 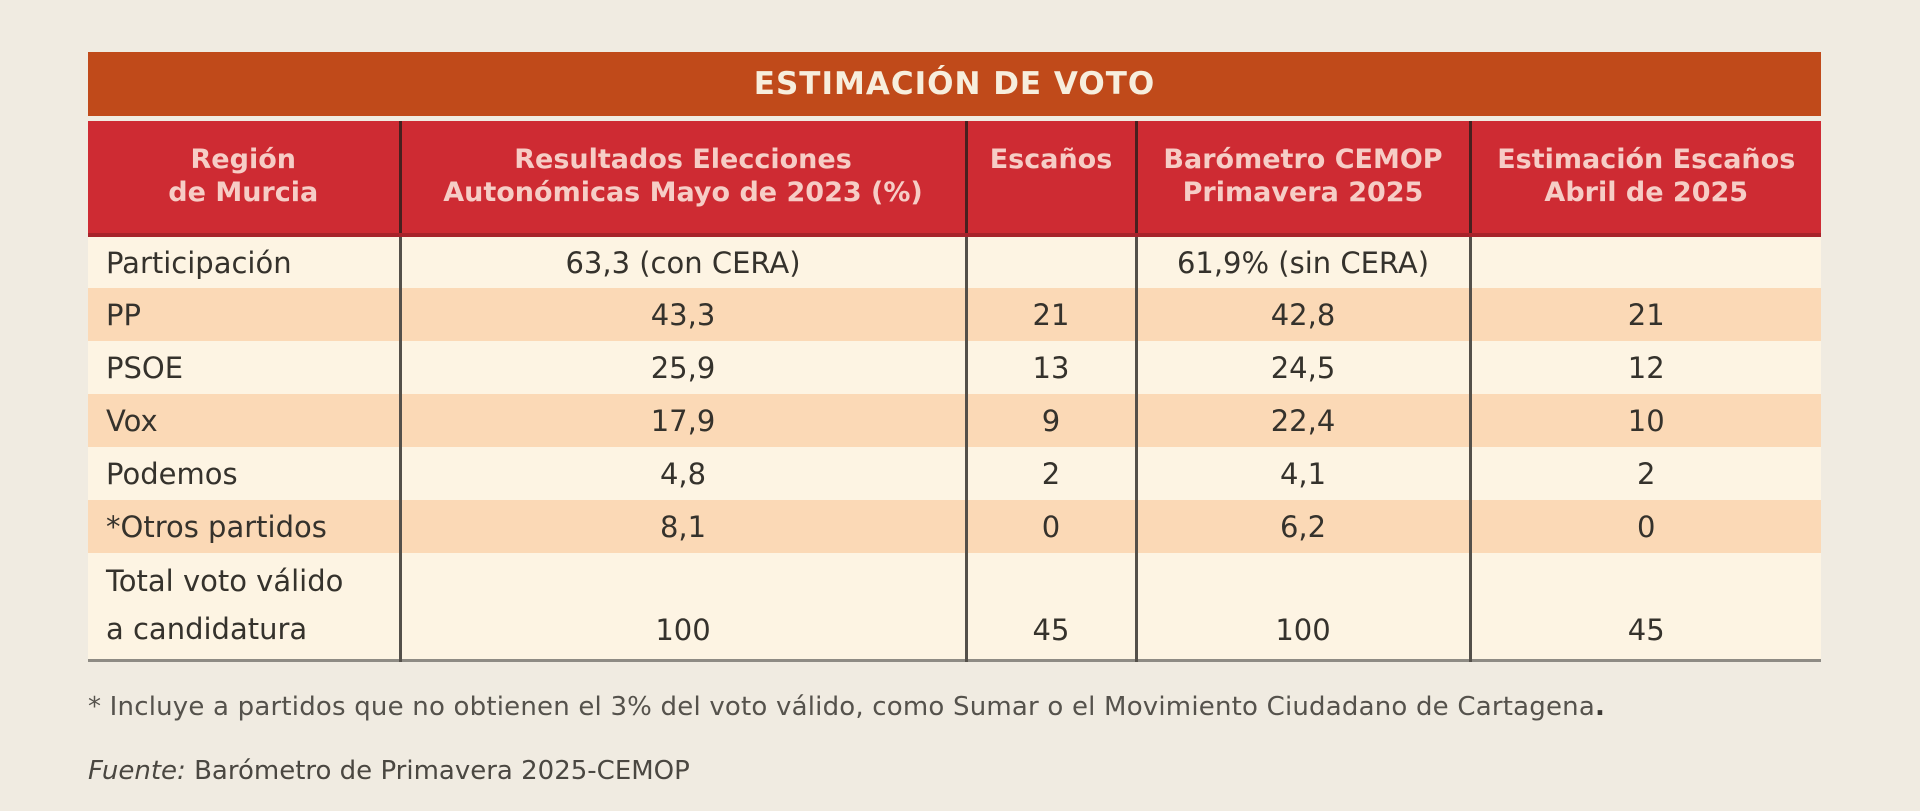 I want to click on row-label: Podemos, so click(x=244, y=473).